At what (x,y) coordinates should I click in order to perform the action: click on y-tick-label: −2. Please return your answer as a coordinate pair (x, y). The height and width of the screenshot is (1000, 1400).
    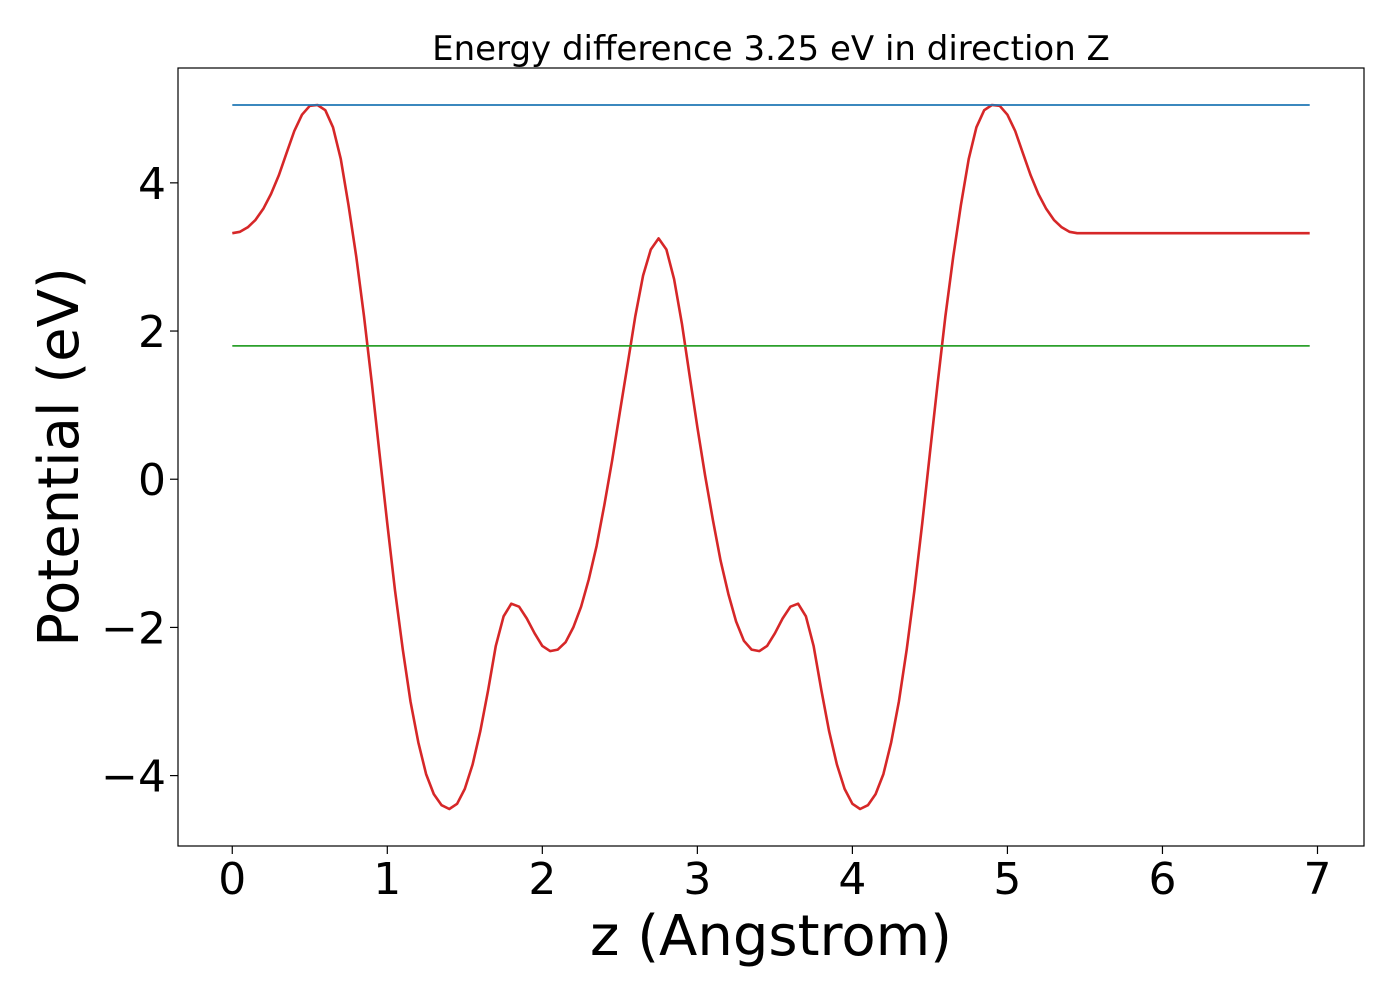
    Looking at the image, I should click on (133, 628).